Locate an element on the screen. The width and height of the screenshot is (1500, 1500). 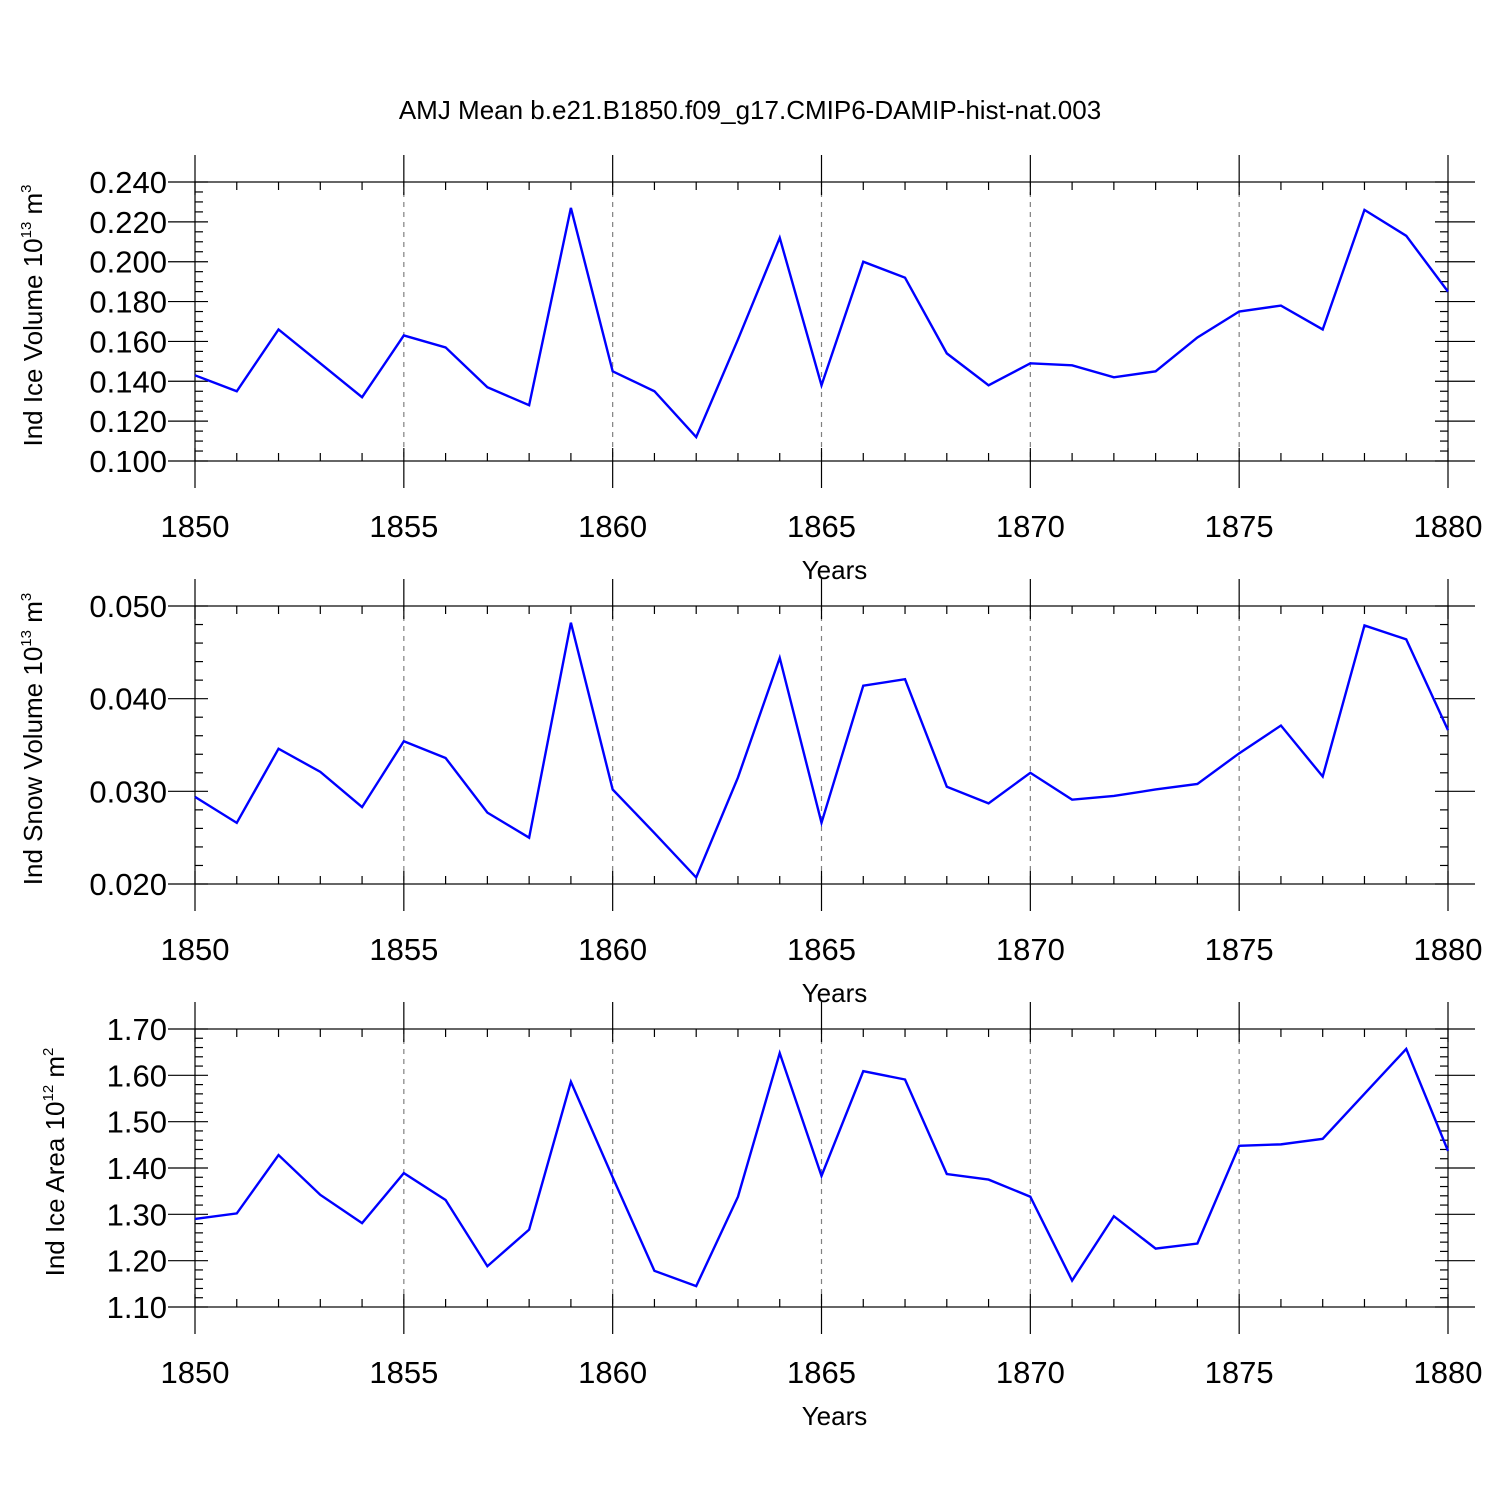
y-tick-label: 0.240 is located at coordinates (128, 182).